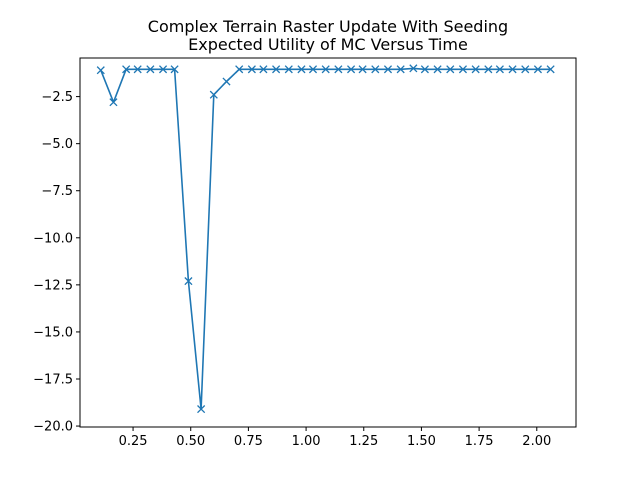 This screenshot has width=640, height=480. Describe the element at coordinates (57, 97) in the screenshot. I see `y-tick-label: −2.5` at that location.